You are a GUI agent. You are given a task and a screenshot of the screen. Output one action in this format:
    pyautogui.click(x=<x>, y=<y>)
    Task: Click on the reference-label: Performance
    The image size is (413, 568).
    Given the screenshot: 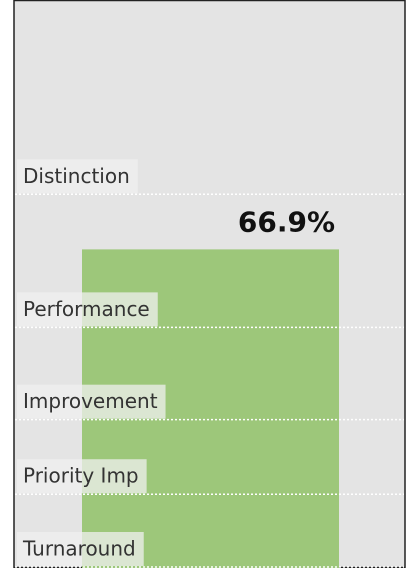 What is the action you would take?
    pyautogui.click(x=86, y=309)
    